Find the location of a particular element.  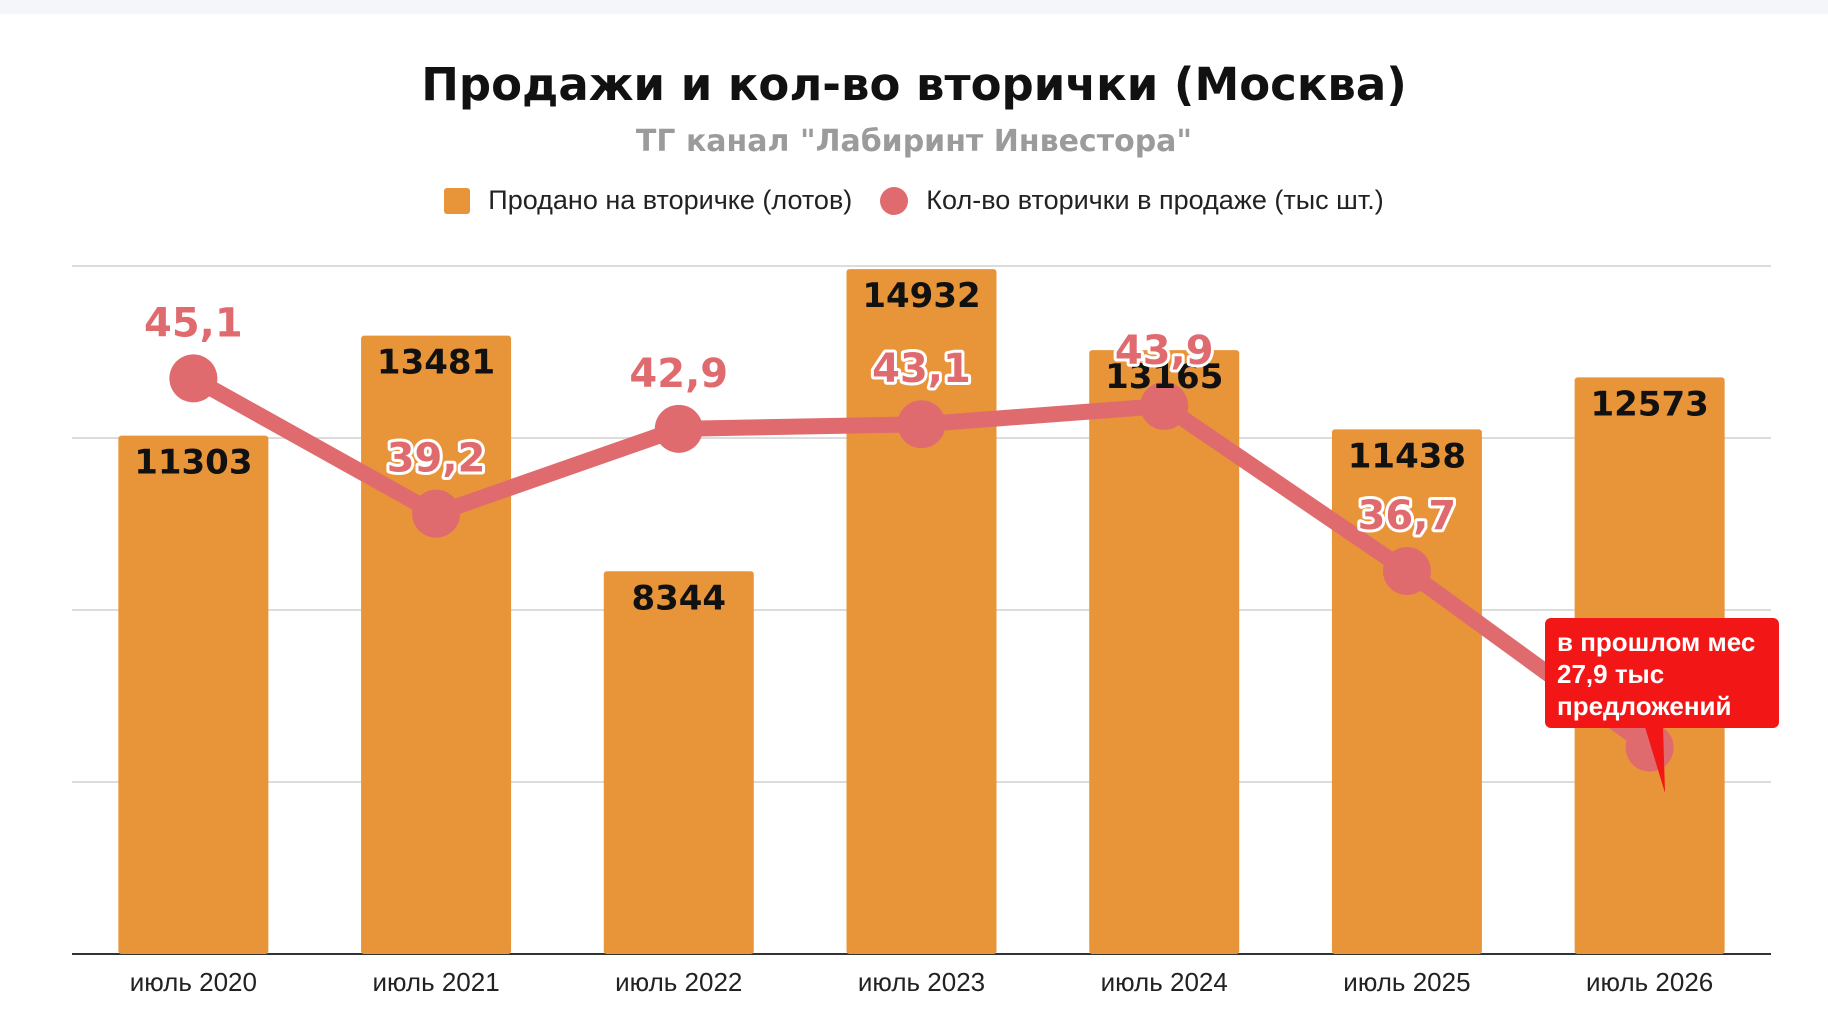

legend-item-listings: Кол-во вторички в продаже (тыс шт.) is located at coordinates (1132, 200).